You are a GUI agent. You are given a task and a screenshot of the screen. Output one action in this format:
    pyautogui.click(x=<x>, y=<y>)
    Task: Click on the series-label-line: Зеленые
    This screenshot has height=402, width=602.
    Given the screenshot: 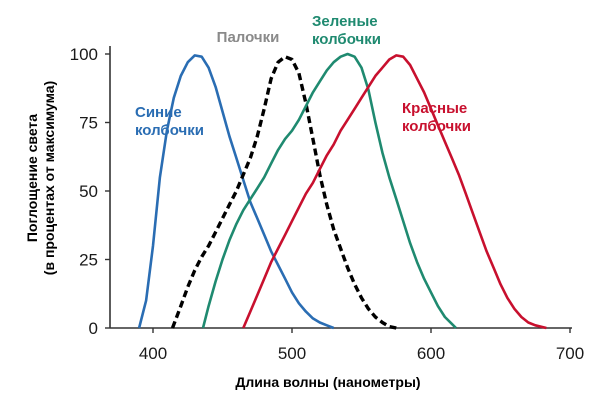 What is the action you would take?
    pyautogui.click(x=345, y=21)
    